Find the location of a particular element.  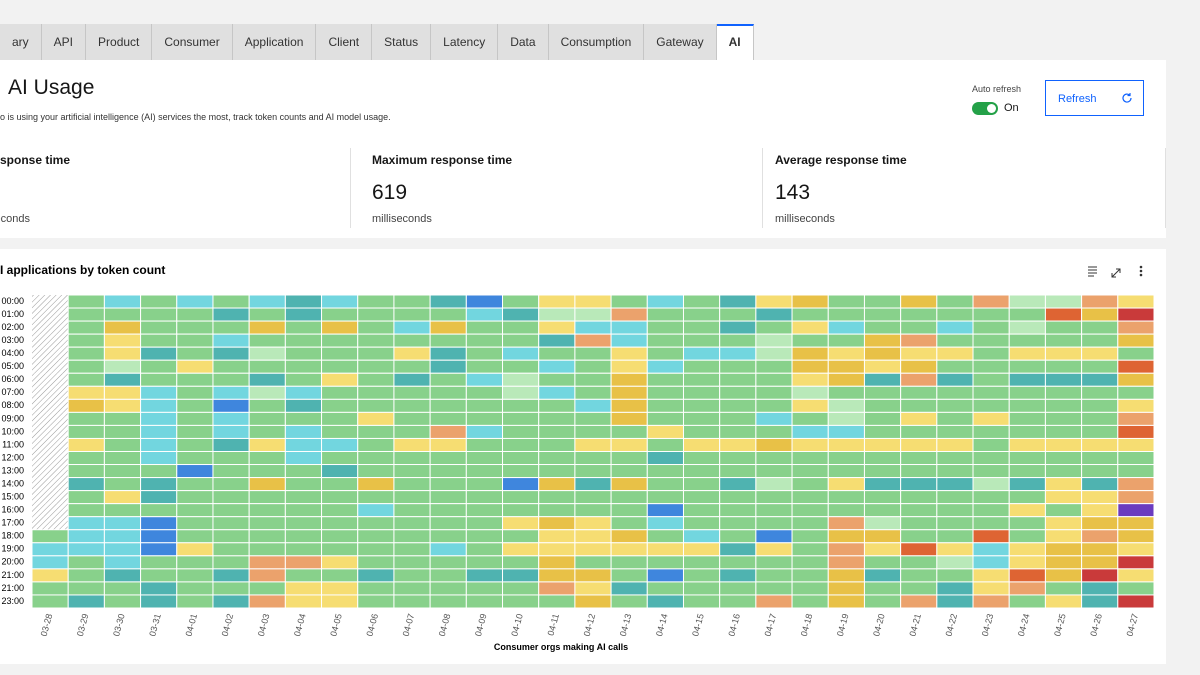

tab: Status is located at coordinates (402, 42).